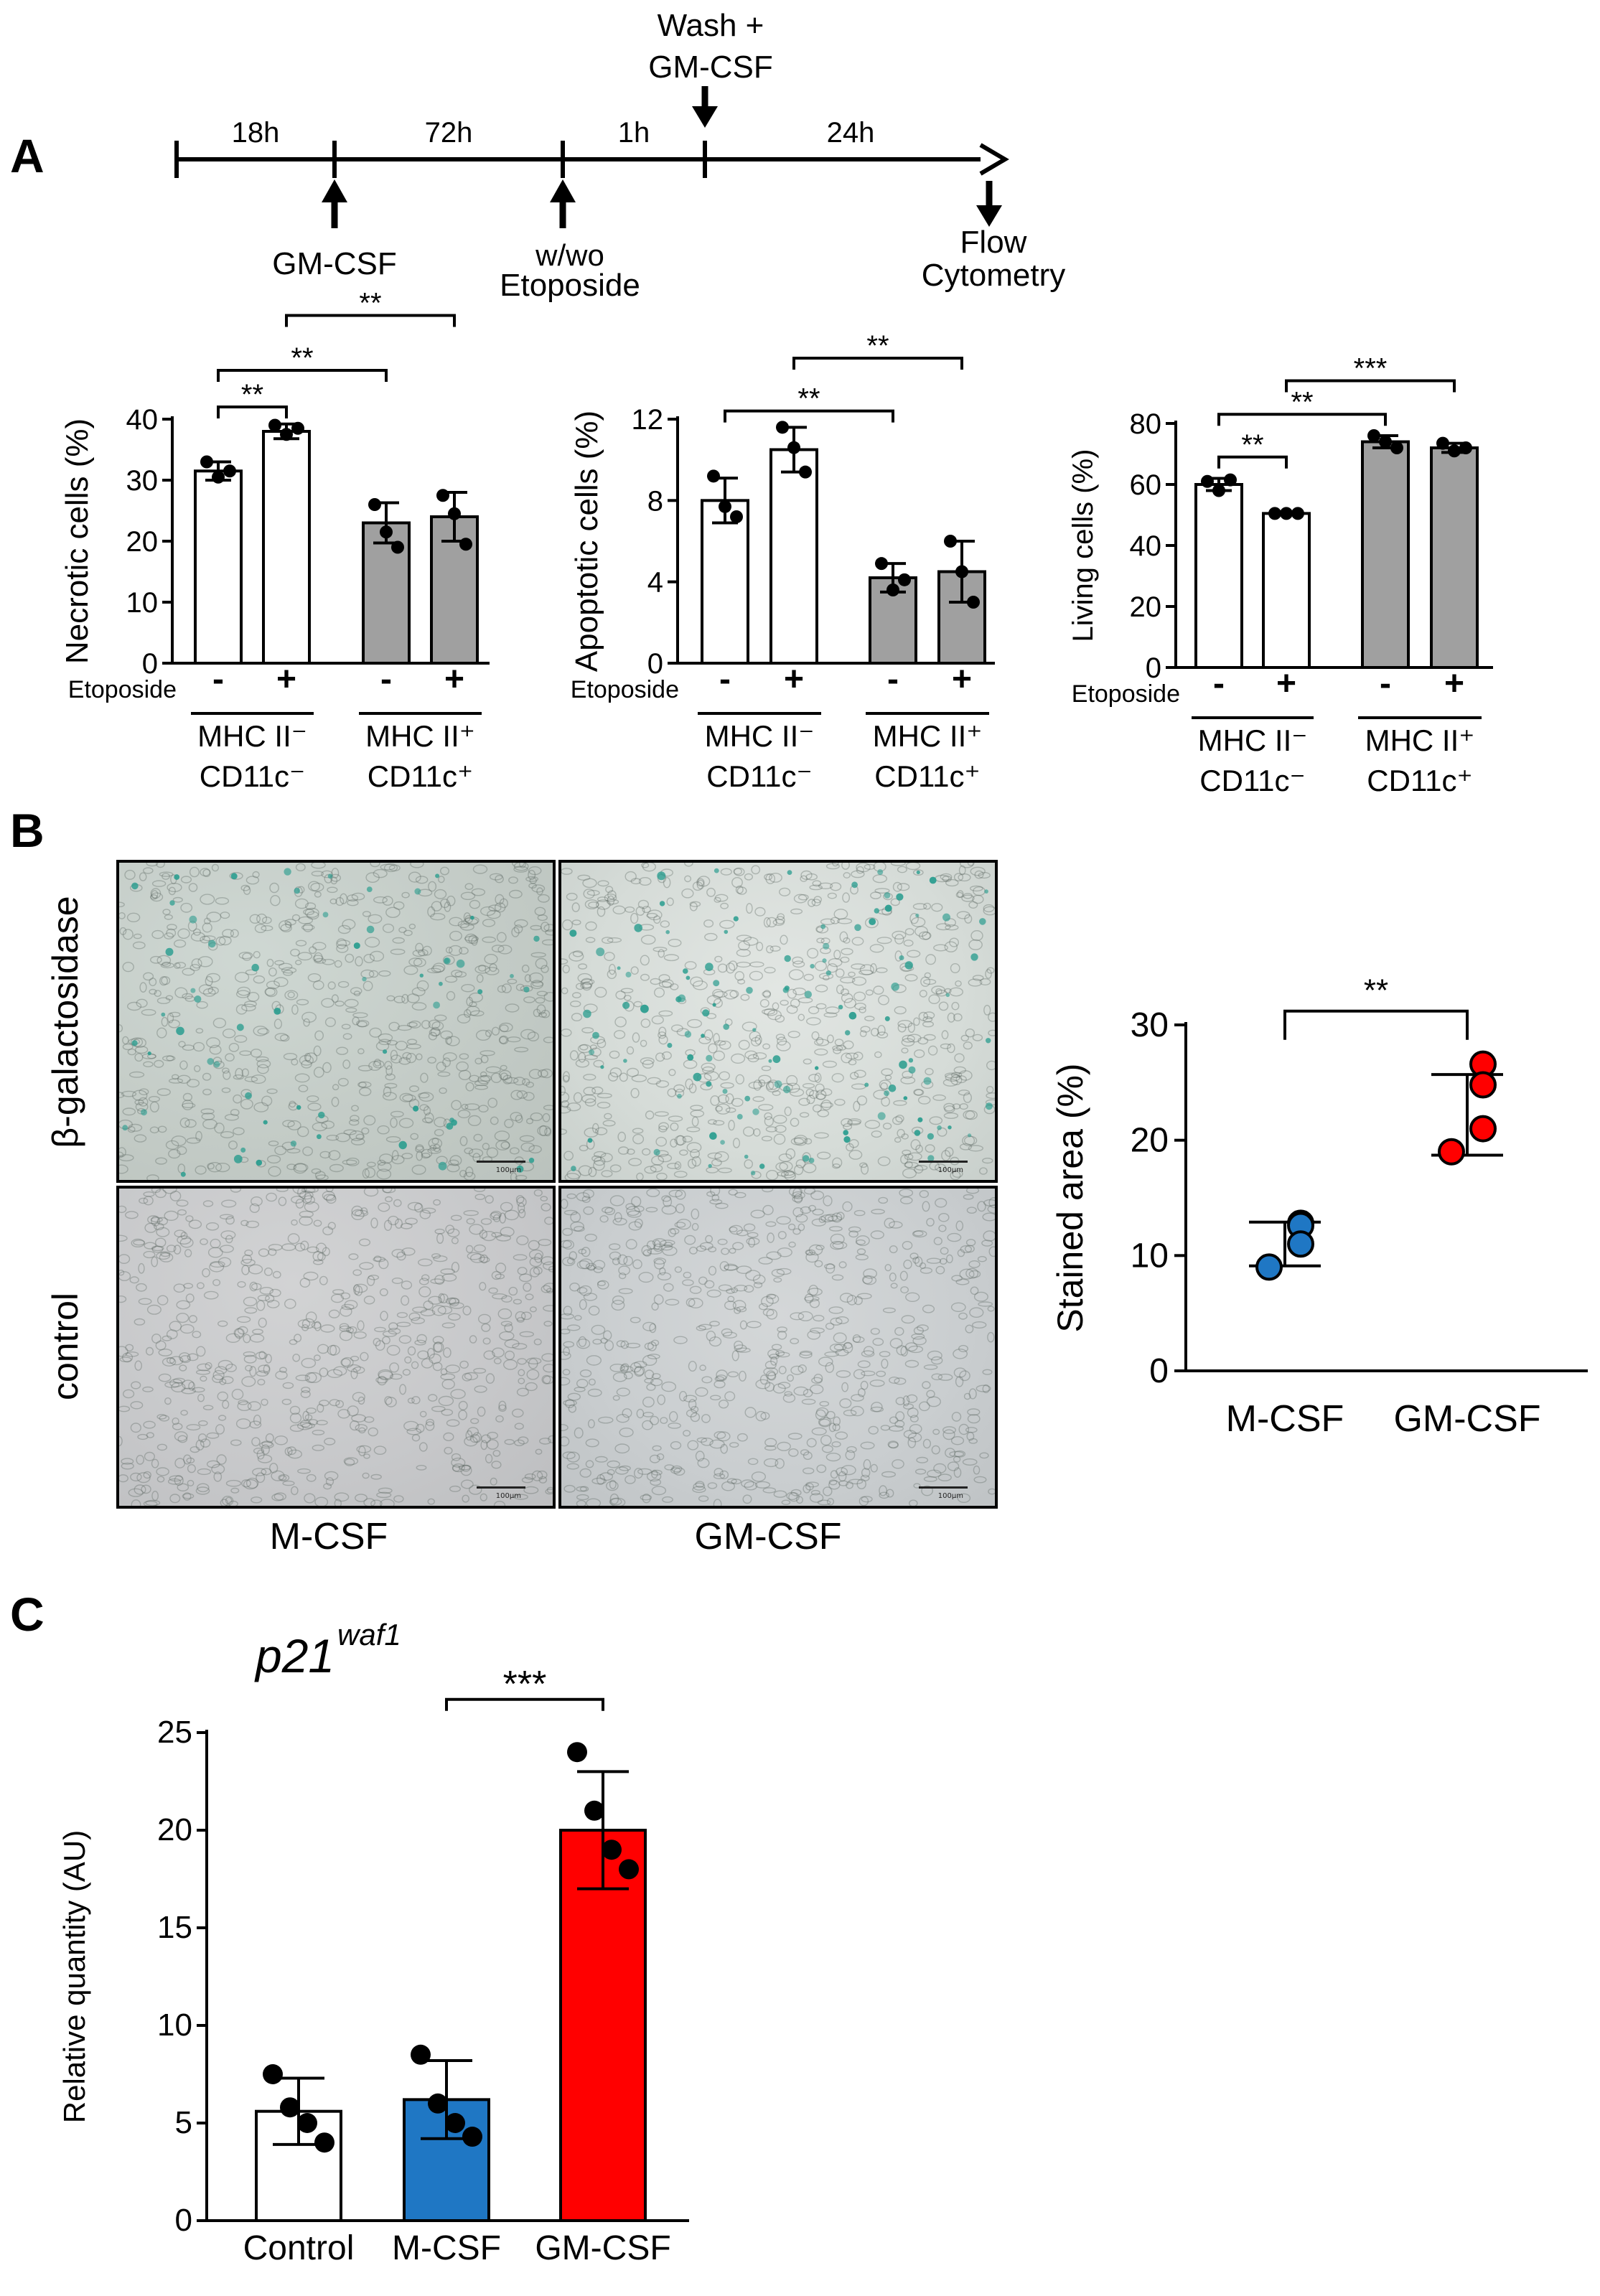  Describe the element at coordinates (1252, 462) in the screenshot. I see `significance-bracket` at that location.